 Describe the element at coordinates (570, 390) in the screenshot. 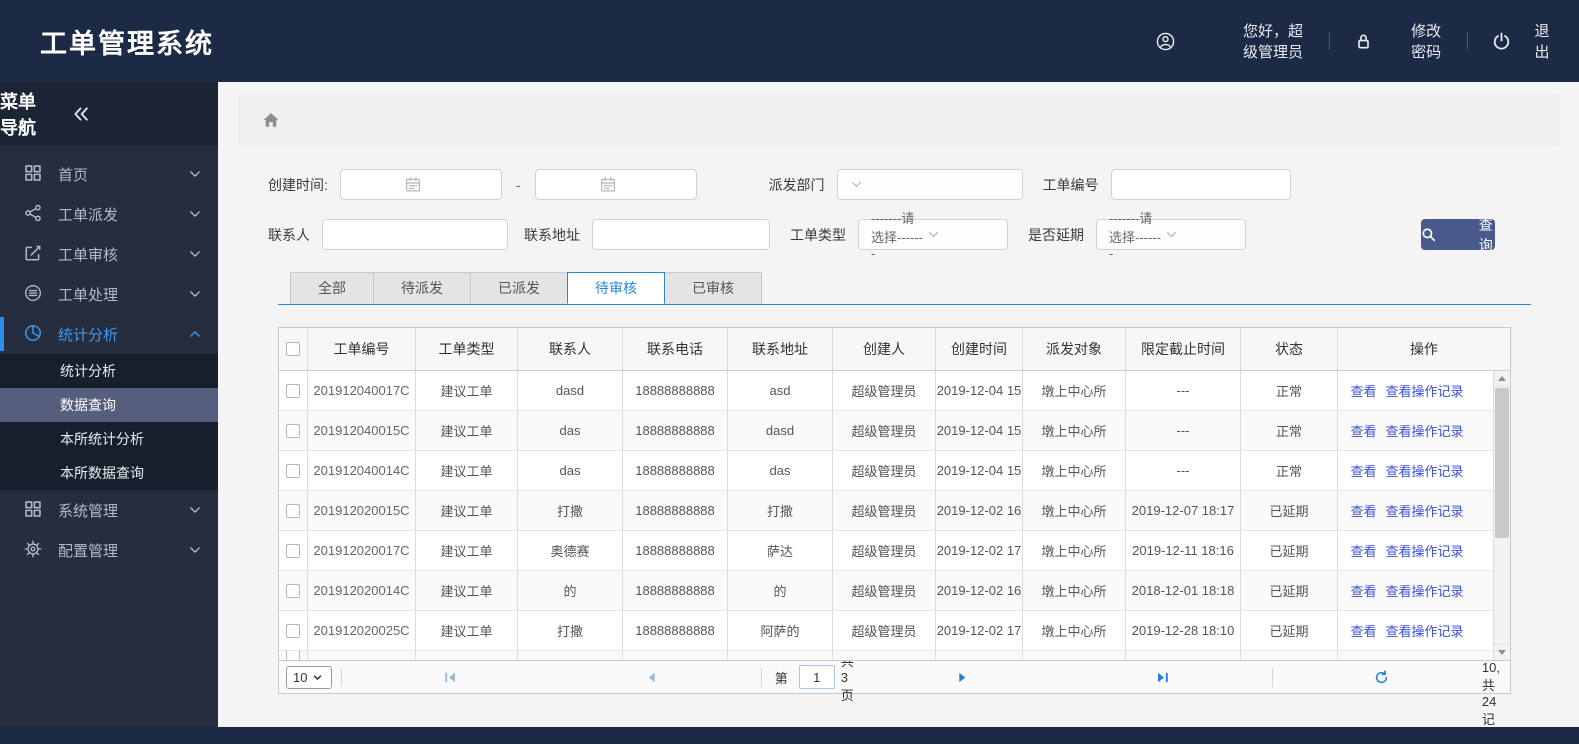

I see `cell-contact: dasd` at that location.